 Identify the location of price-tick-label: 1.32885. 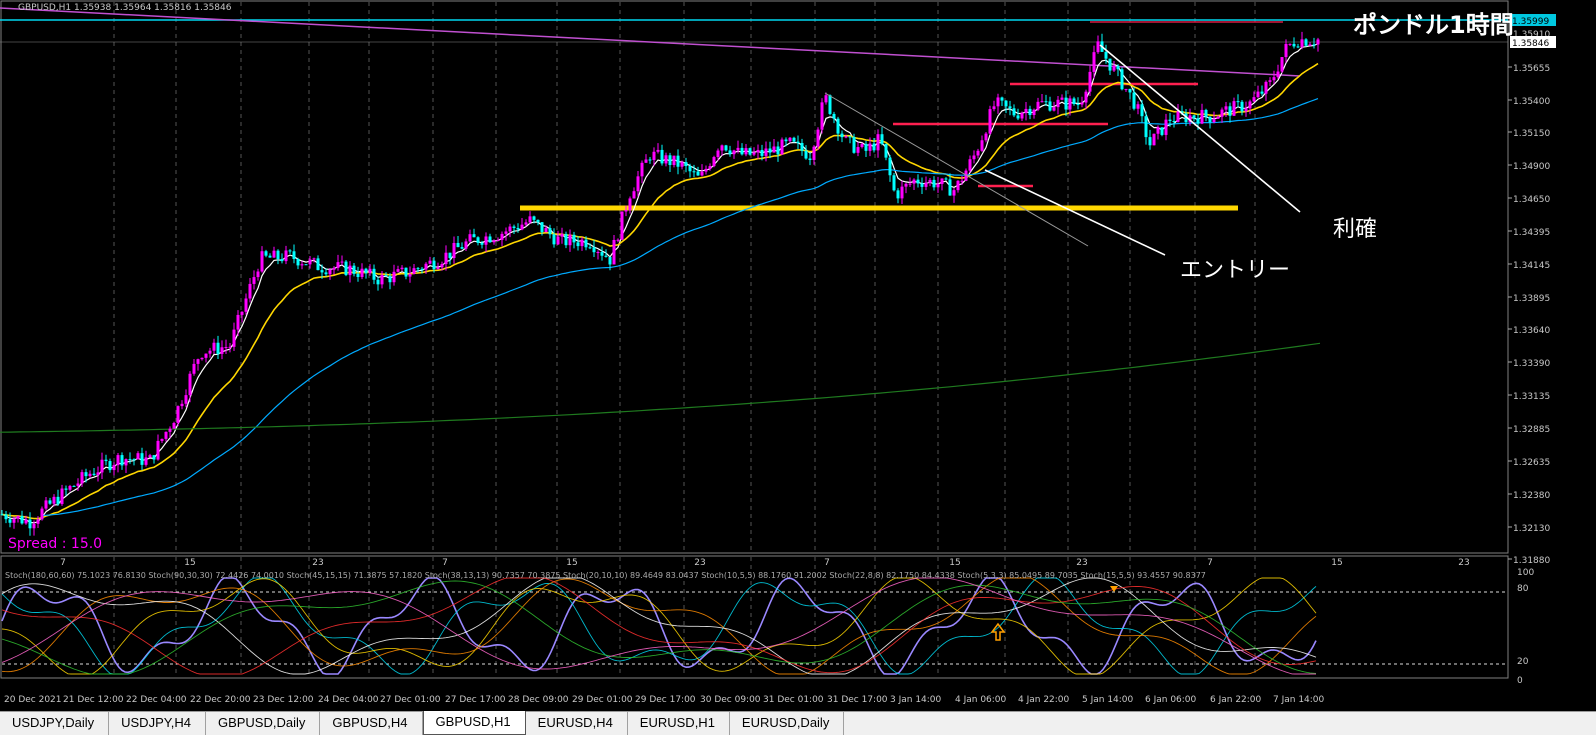
(1531, 430).